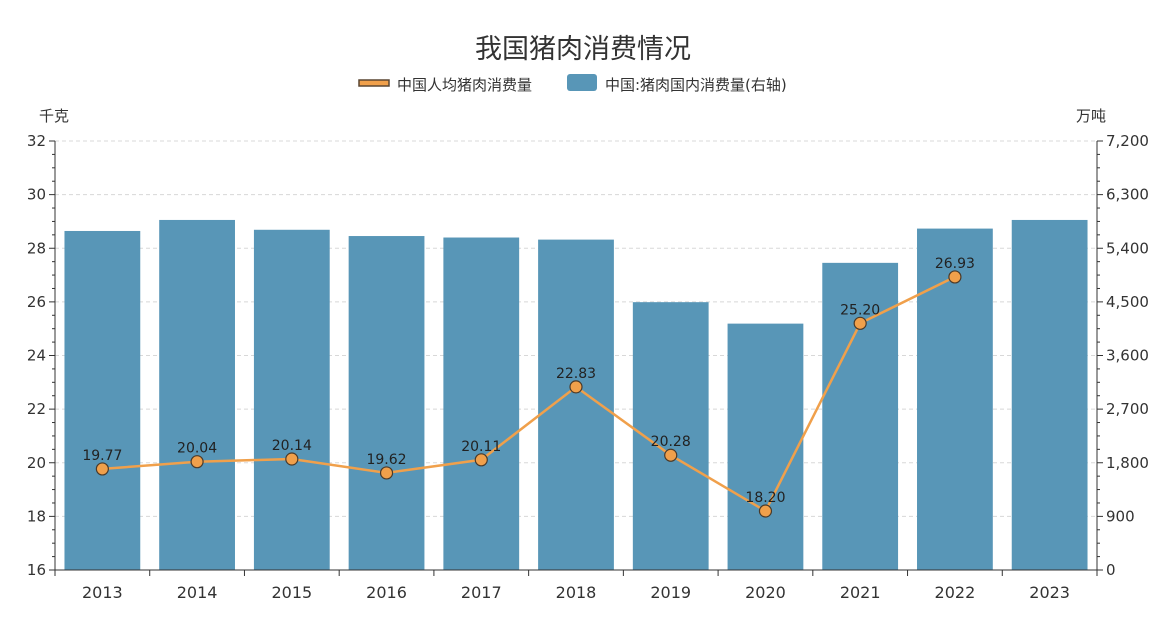 The height and width of the screenshot is (632, 1166). Describe the element at coordinates (1127, 302) in the screenshot. I see `y-right-tick-label: 4,500` at that location.